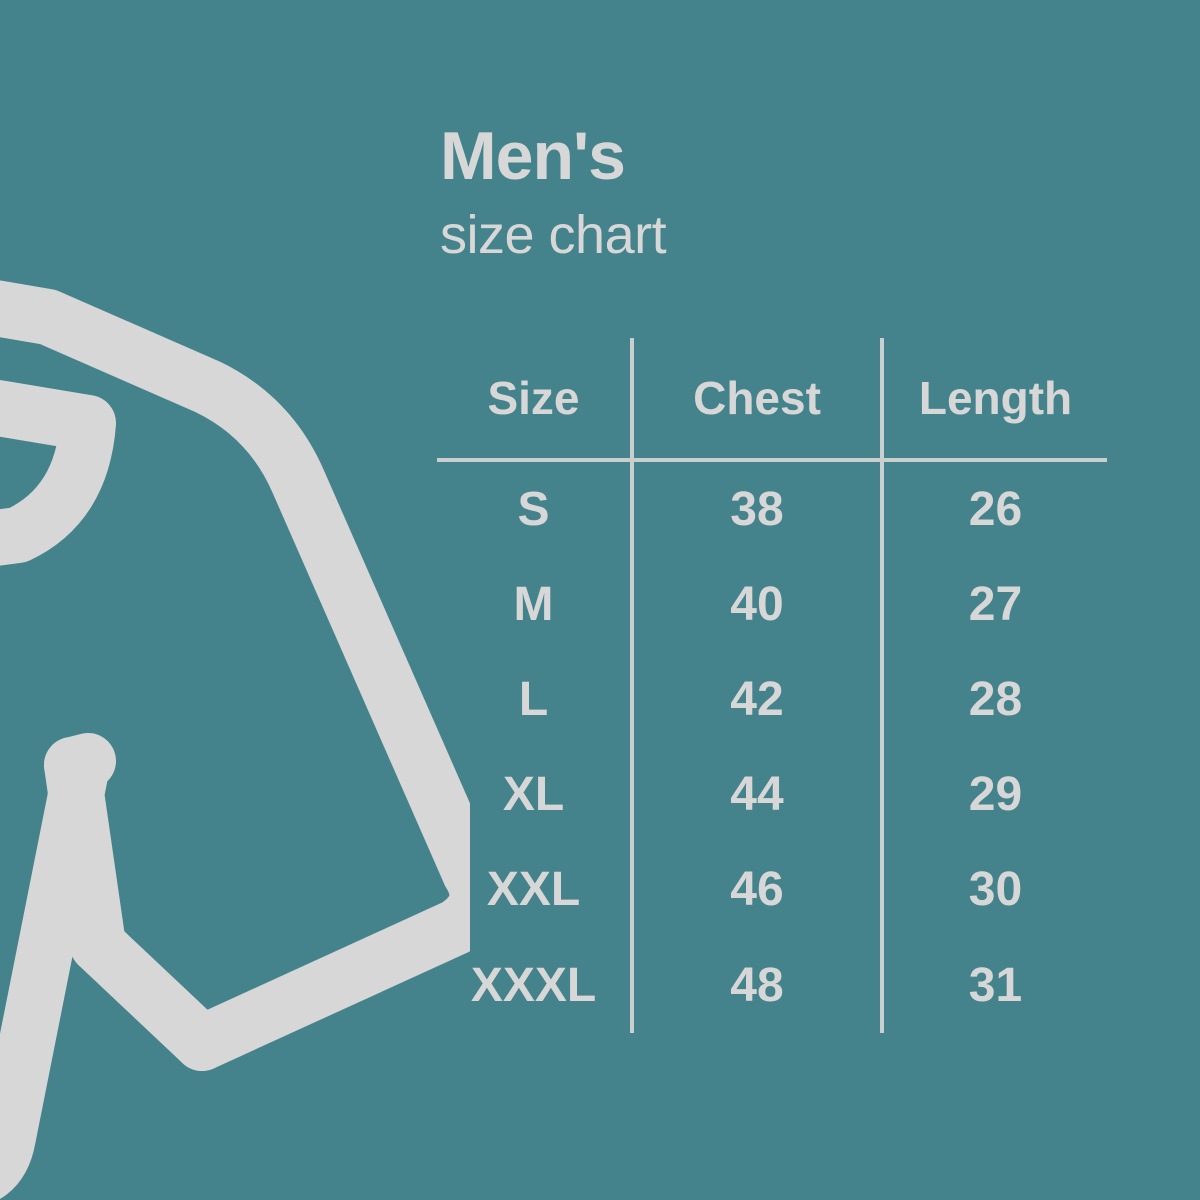 The height and width of the screenshot is (1200, 1200). I want to click on column-header-chest: Chest, so click(758, 400).